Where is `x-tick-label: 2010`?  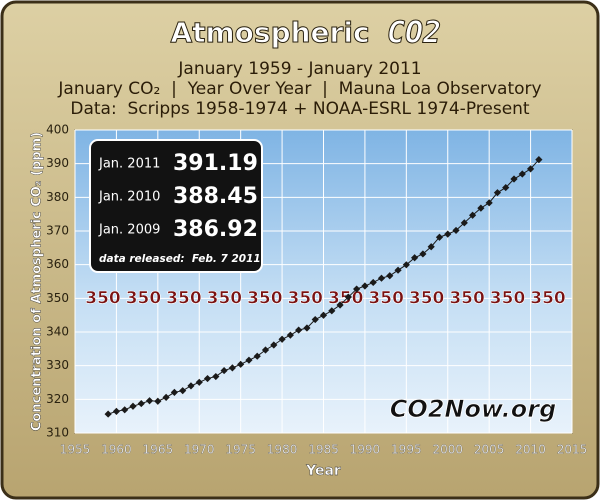
x-tick-label: 2010 is located at coordinates (530, 450).